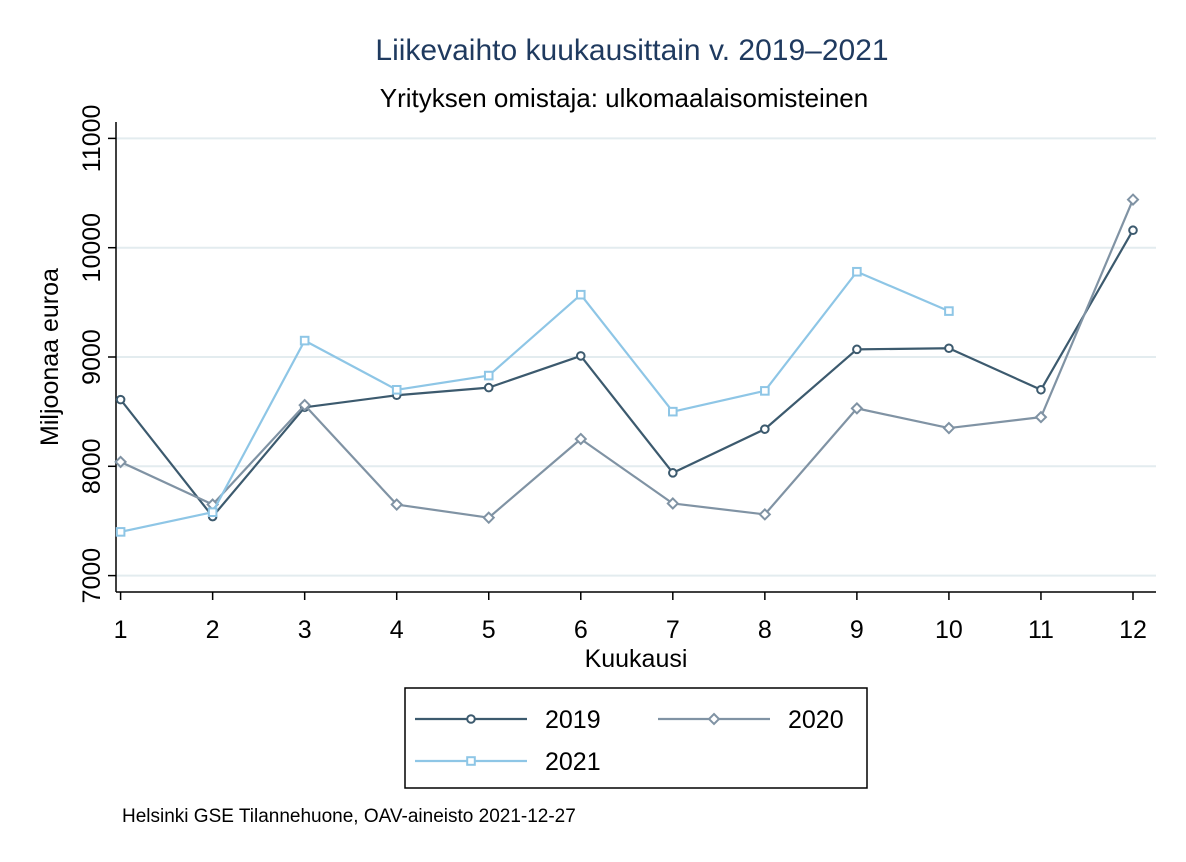 Image resolution: width=1186 pixels, height=862 pixels. What do you see at coordinates (1133, 630) in the screenshot?
I see `x-tick-label: 12` at bounding box center [1133, 630].